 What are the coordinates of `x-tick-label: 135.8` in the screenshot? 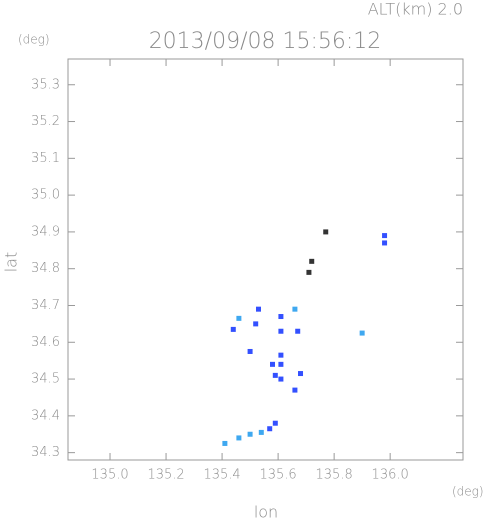 It's located at (334, 475).